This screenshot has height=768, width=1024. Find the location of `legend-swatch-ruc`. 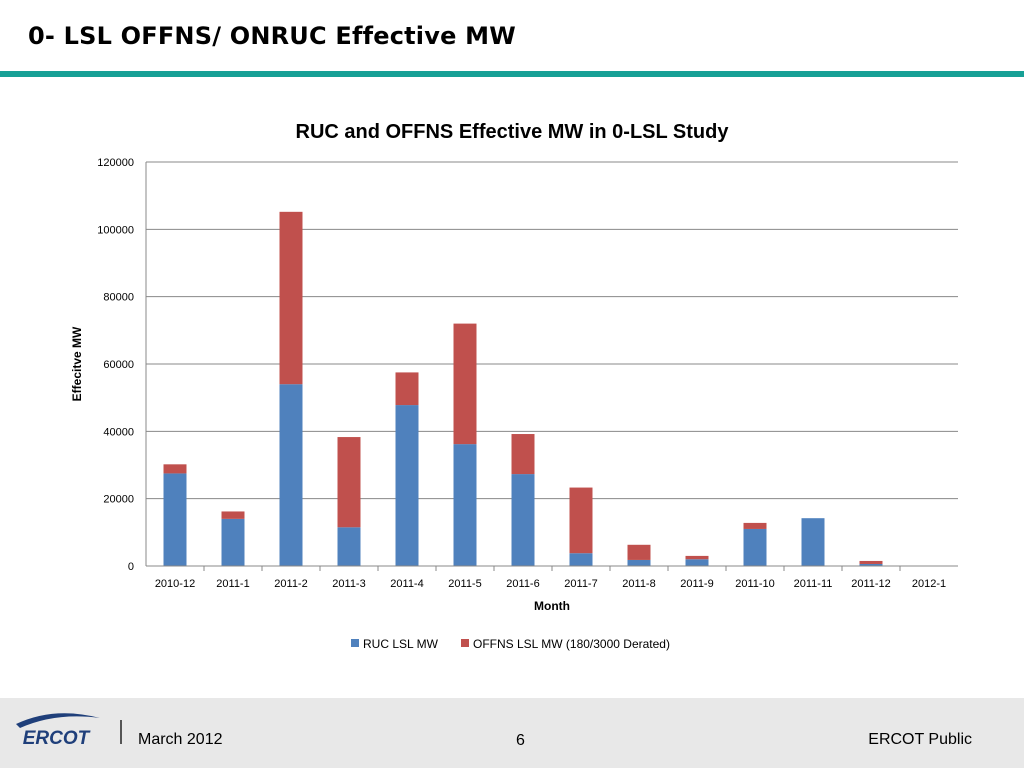

legend-swatch-ruc is located at coordinates (355, 643).